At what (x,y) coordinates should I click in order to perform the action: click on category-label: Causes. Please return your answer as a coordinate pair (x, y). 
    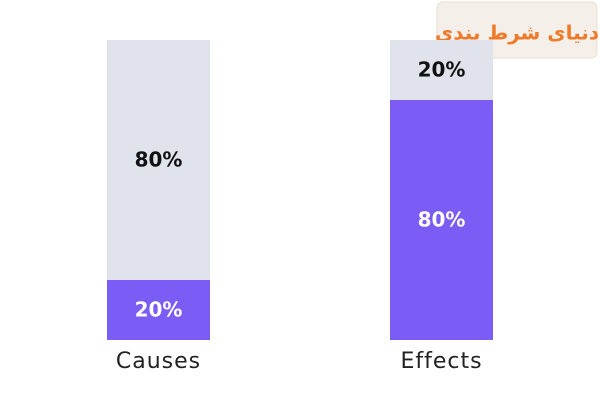
    Looking at the image, I should click on (158, 361).